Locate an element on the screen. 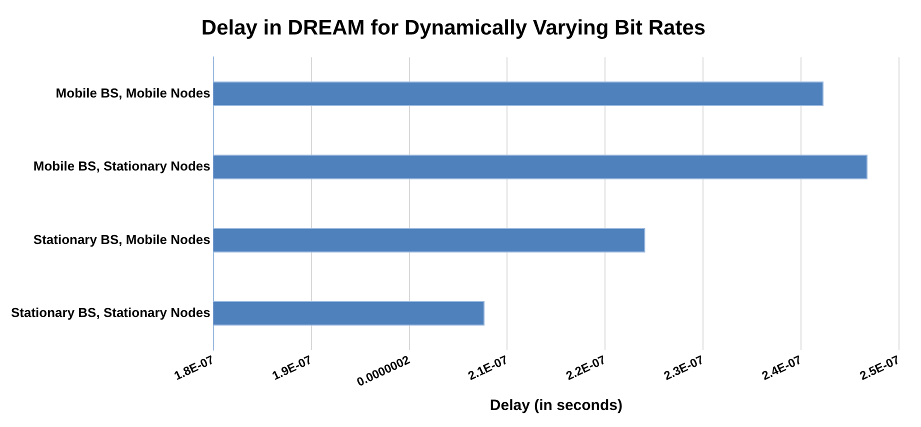  y-tick-label: Stationary BS, Stationary Nodes is located at coordinates (110, 312).